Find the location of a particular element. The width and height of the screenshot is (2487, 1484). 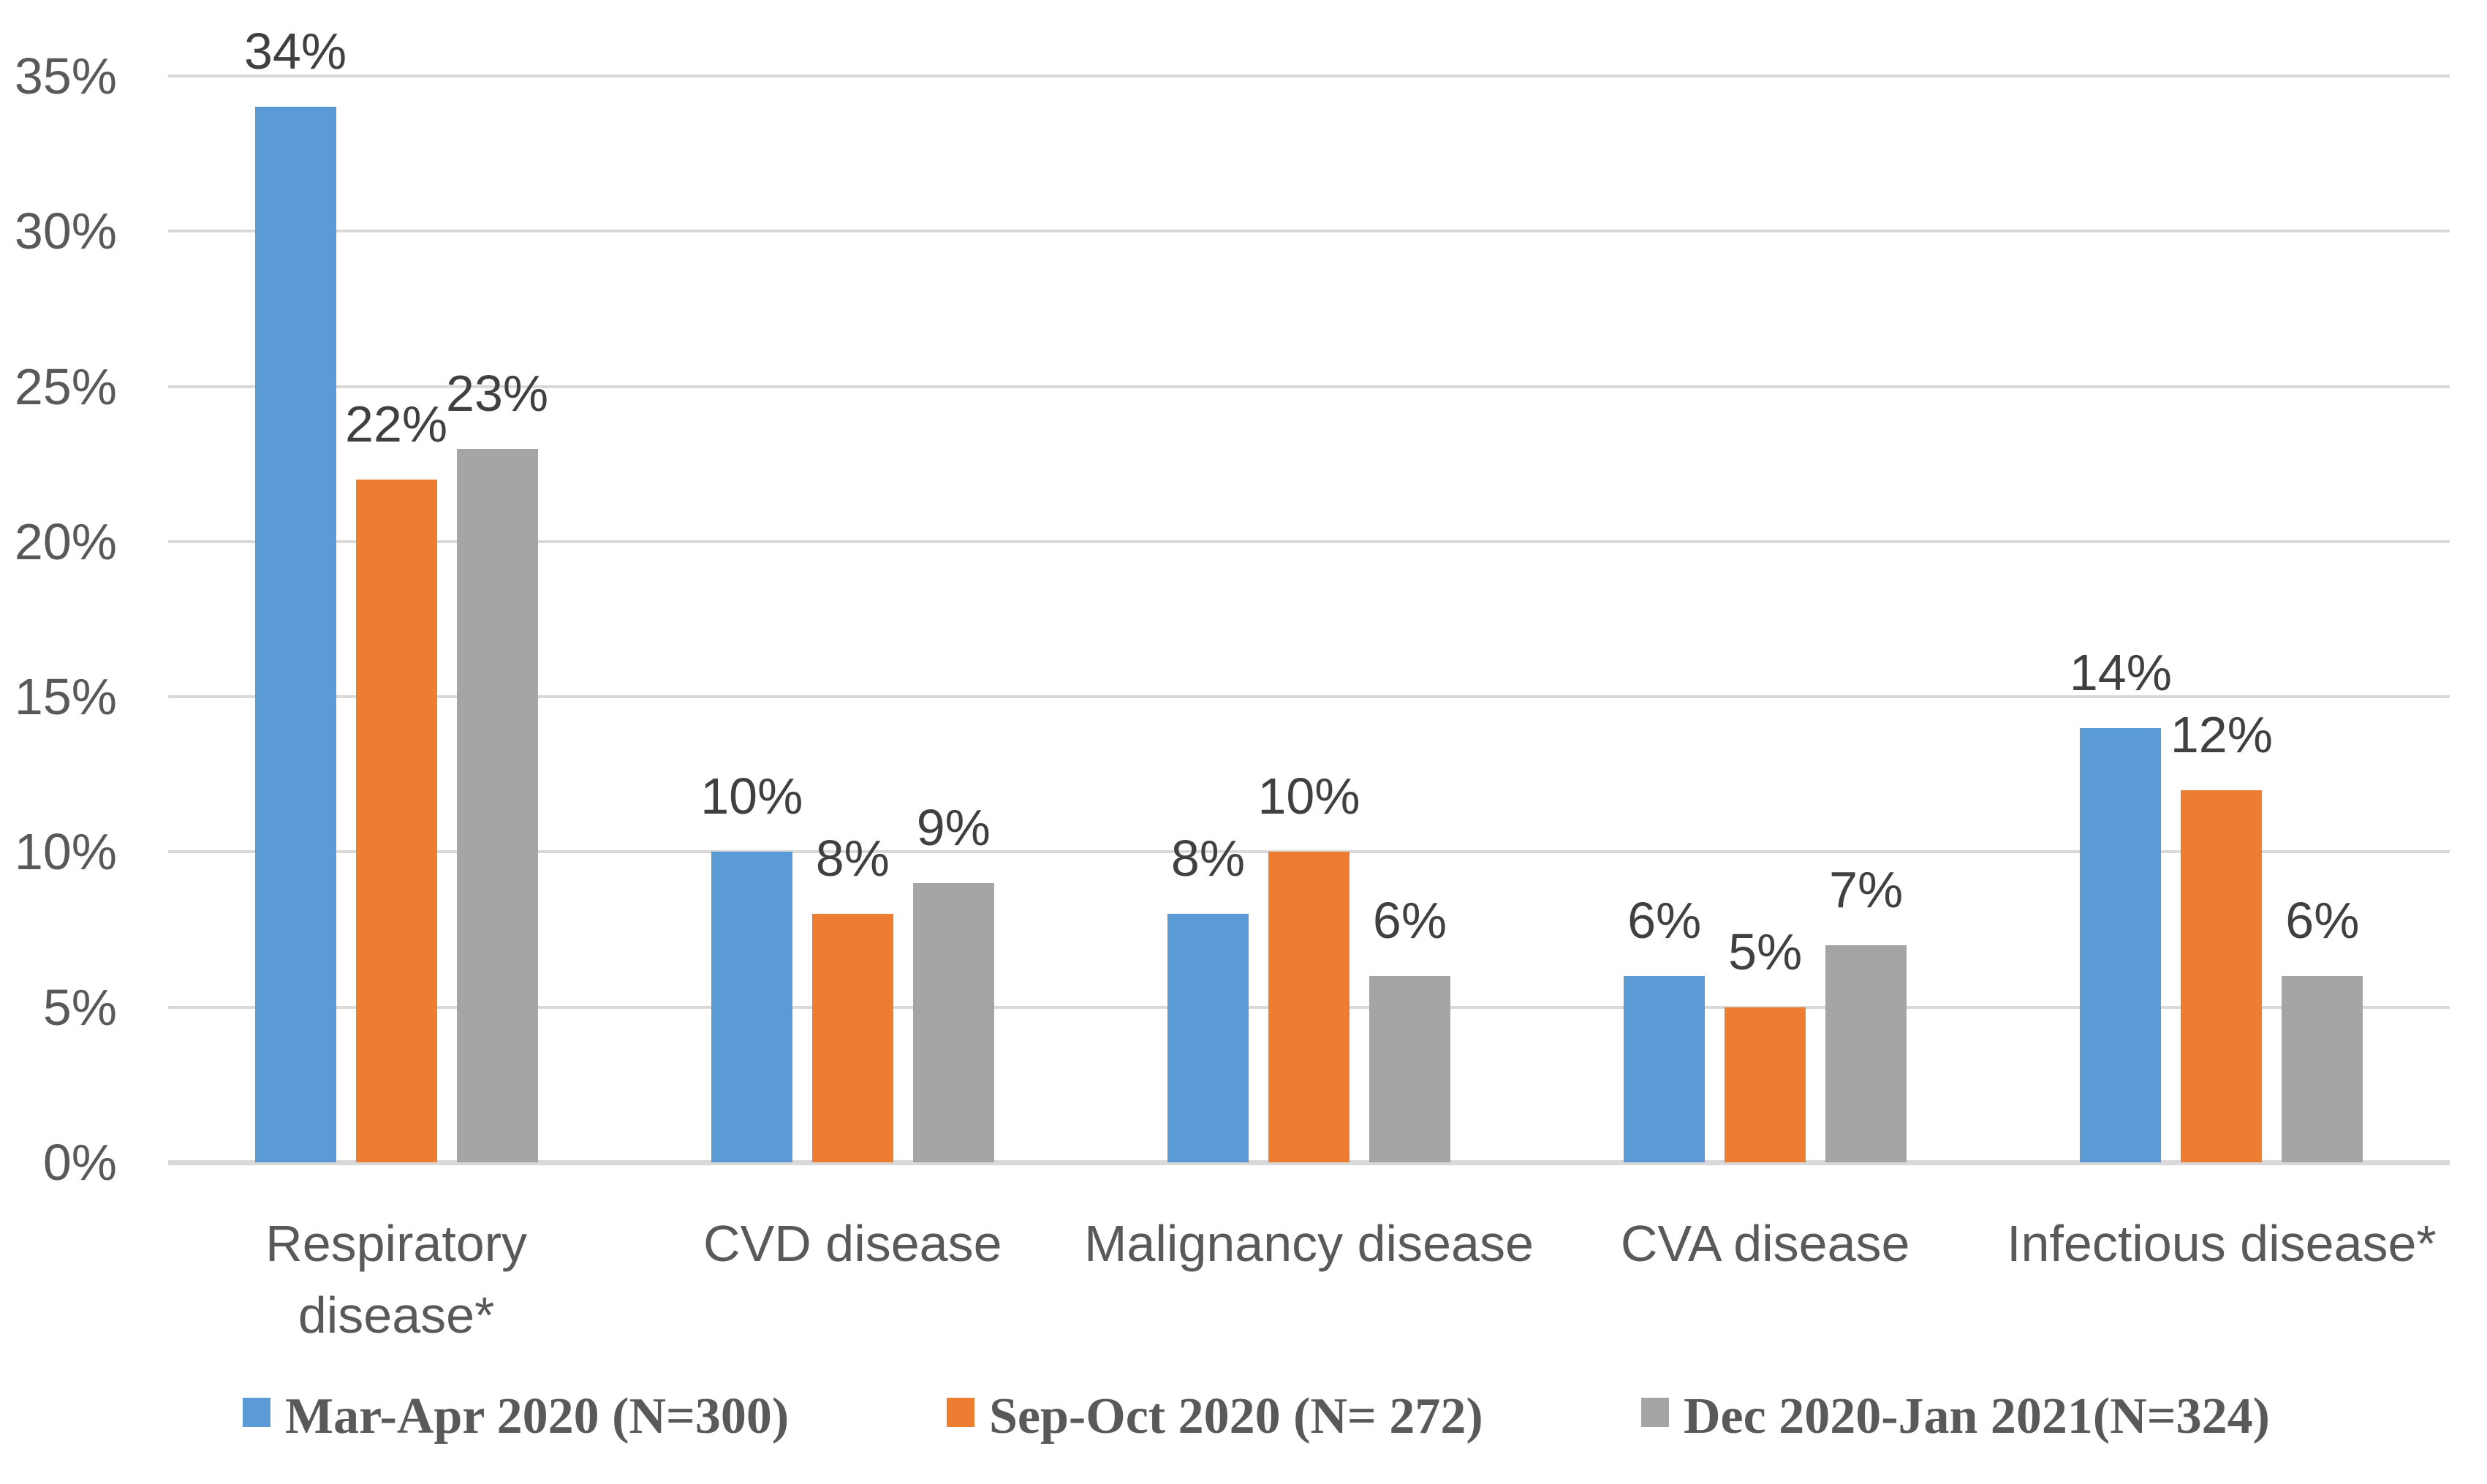

y-axis-tick: 5% is located at coordinates (79, 1007).